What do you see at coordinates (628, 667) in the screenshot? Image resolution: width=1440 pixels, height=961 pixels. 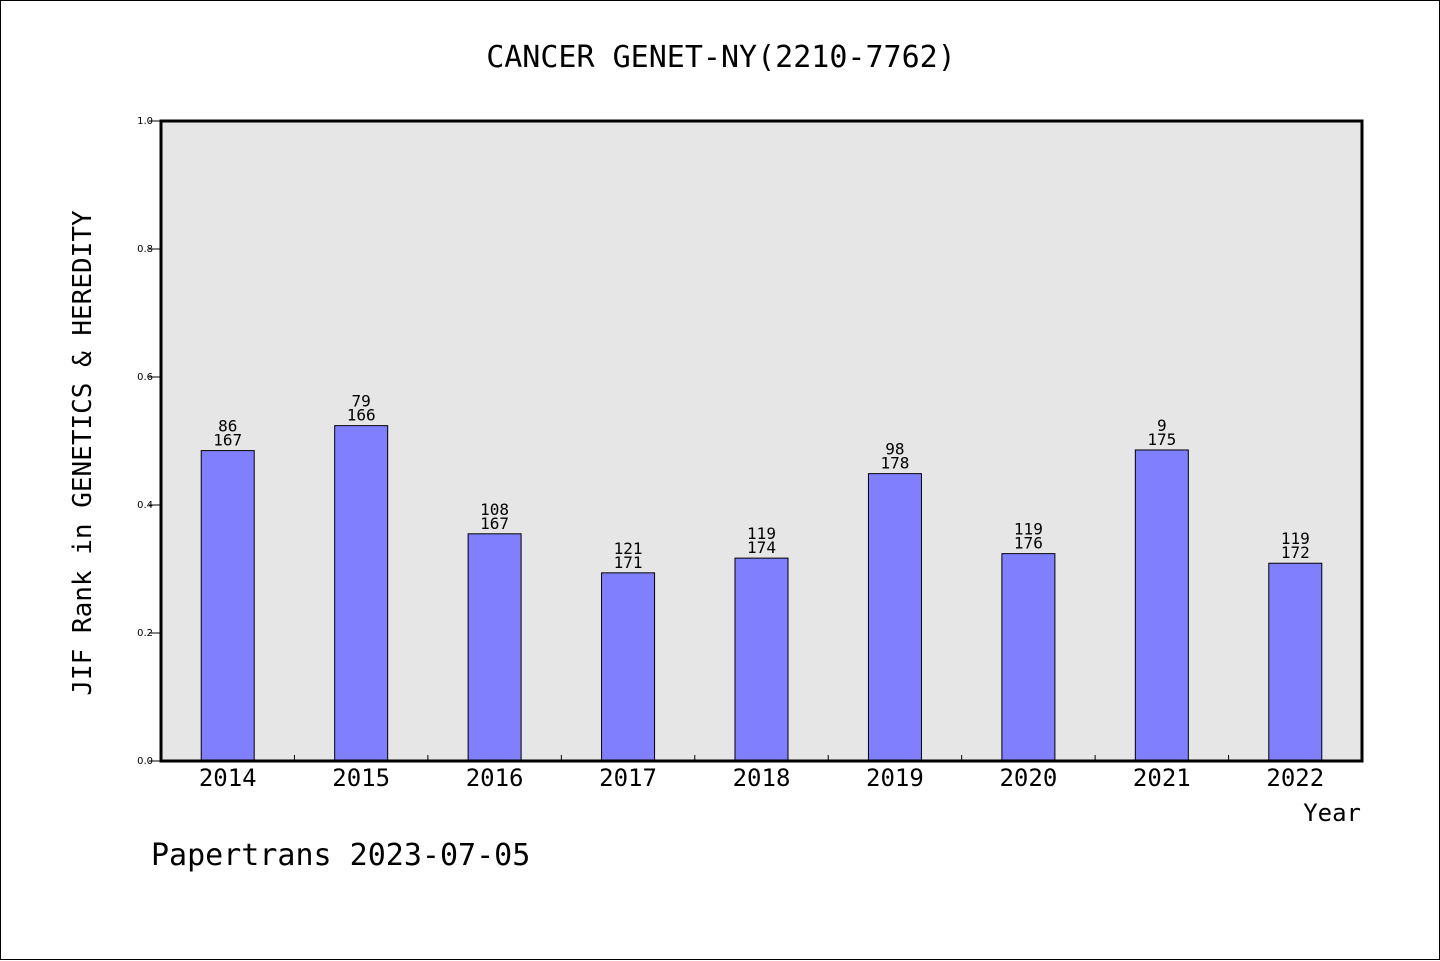 I see `bar-2017` at bounding box center [628, 667].